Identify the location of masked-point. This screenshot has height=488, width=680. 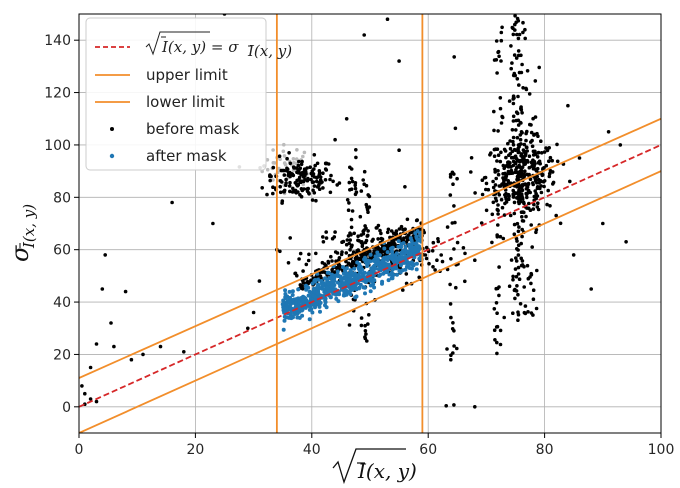
(273, 180).